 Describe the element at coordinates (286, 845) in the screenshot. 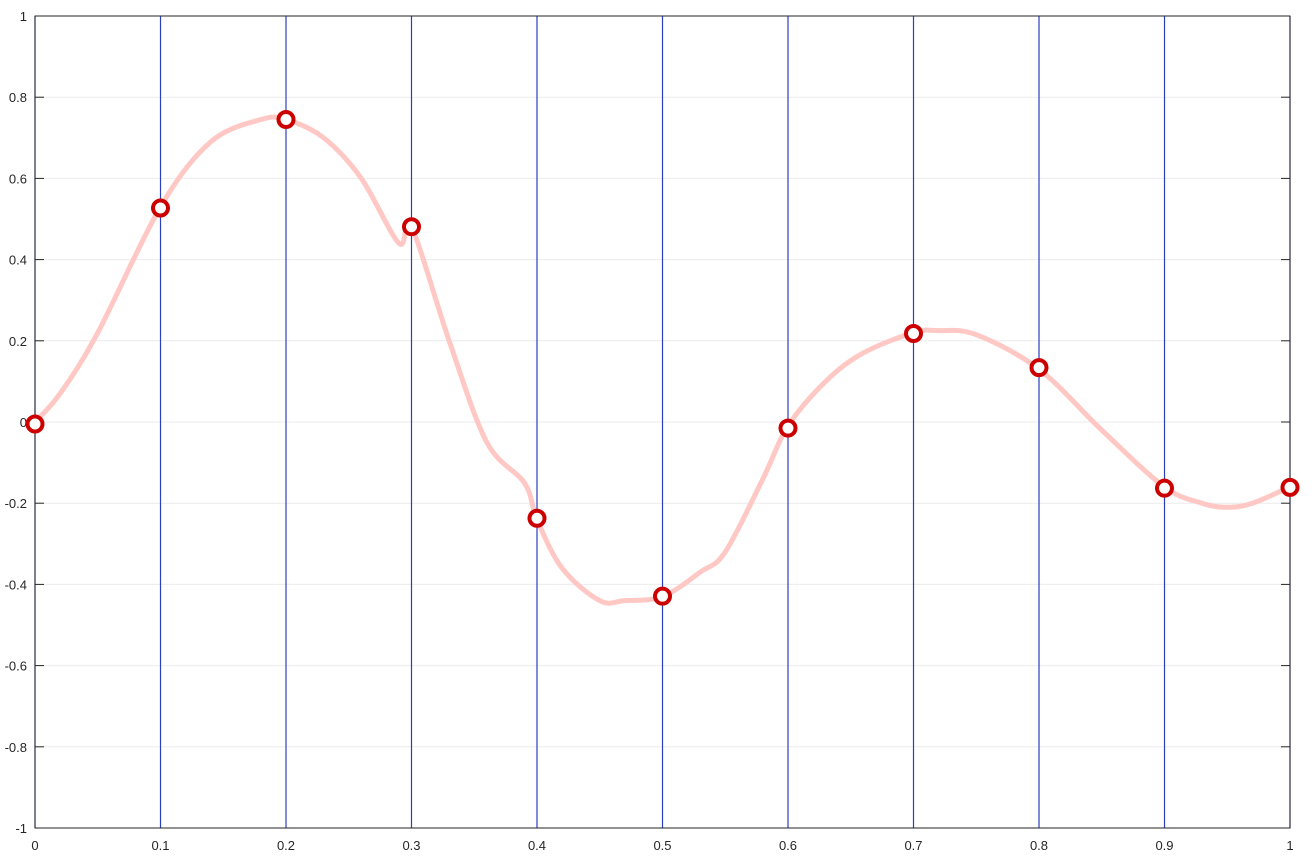

I see `x-tick-label: 0.2` at that location.